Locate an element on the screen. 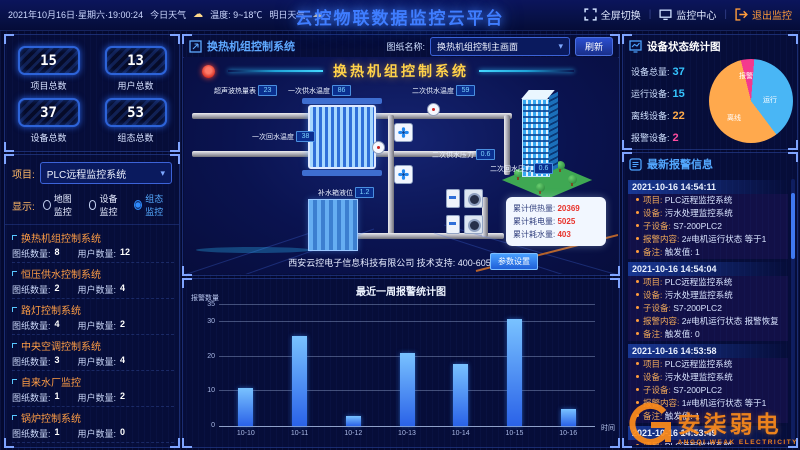 Image resolution: width=800 pixels, height=450 pixels. system-list-item: 自来水厂监控 图纸数量: 1 用户数量: 2 is located at coordinates (93, 389).